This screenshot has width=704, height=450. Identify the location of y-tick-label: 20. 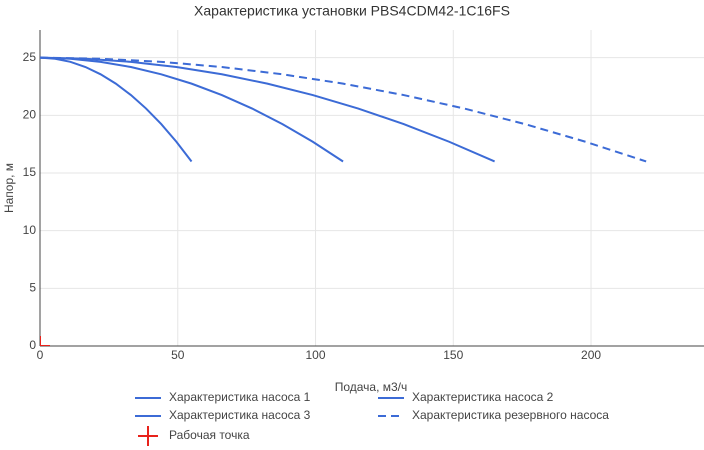
(30, 115).